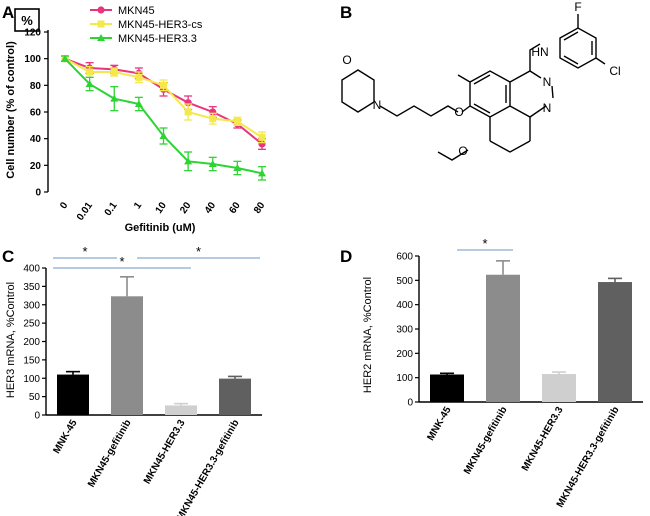  I want to click on panel-b: B N O O O, so click(480, 80).